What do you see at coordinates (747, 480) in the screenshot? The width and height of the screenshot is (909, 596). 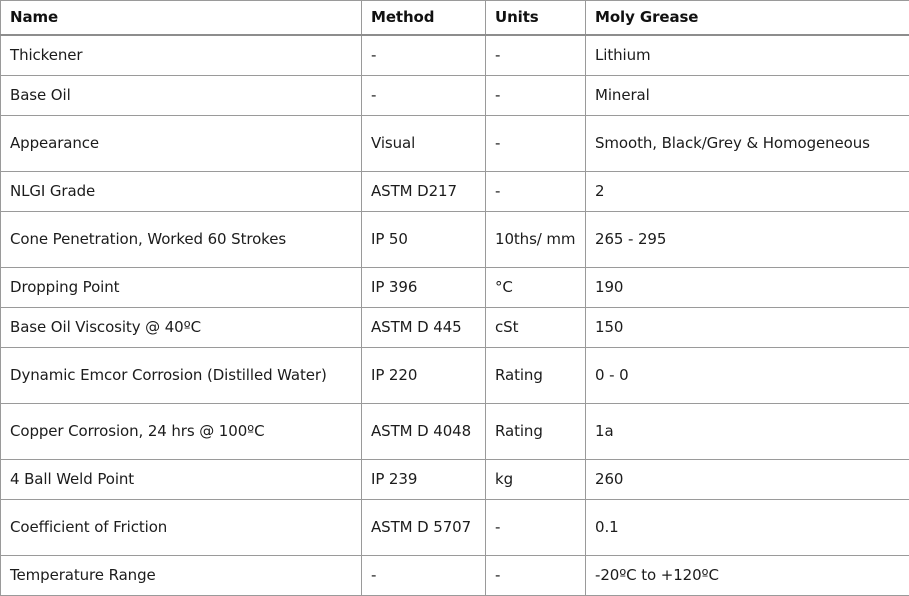 I see `cell-value: 260` at bounding box center [747, 480].